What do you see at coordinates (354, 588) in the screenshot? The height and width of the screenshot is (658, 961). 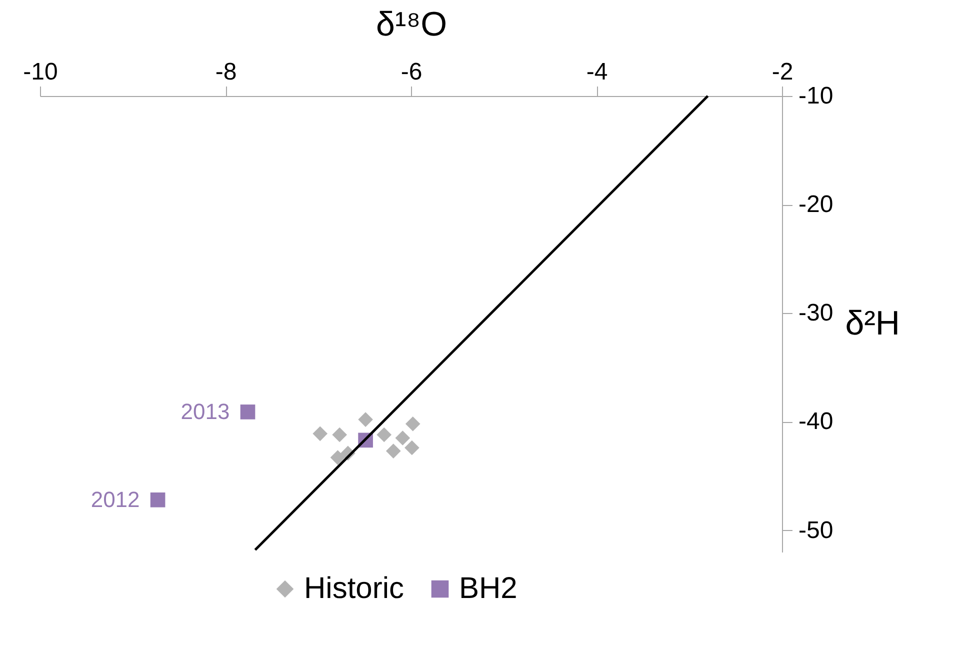 I see `legend-label: Historic` at bounding box center [354, 588].